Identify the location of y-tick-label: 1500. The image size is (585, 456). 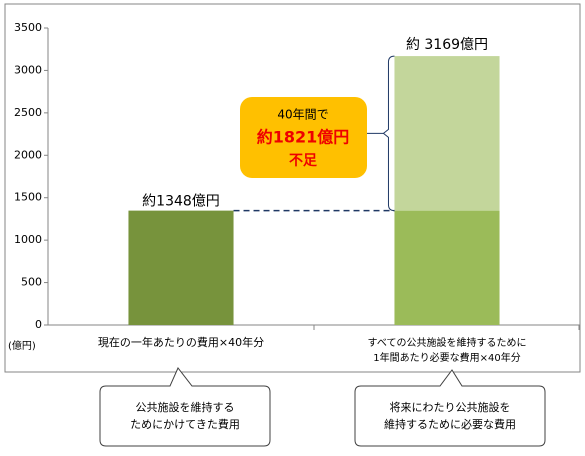
(28, 197).